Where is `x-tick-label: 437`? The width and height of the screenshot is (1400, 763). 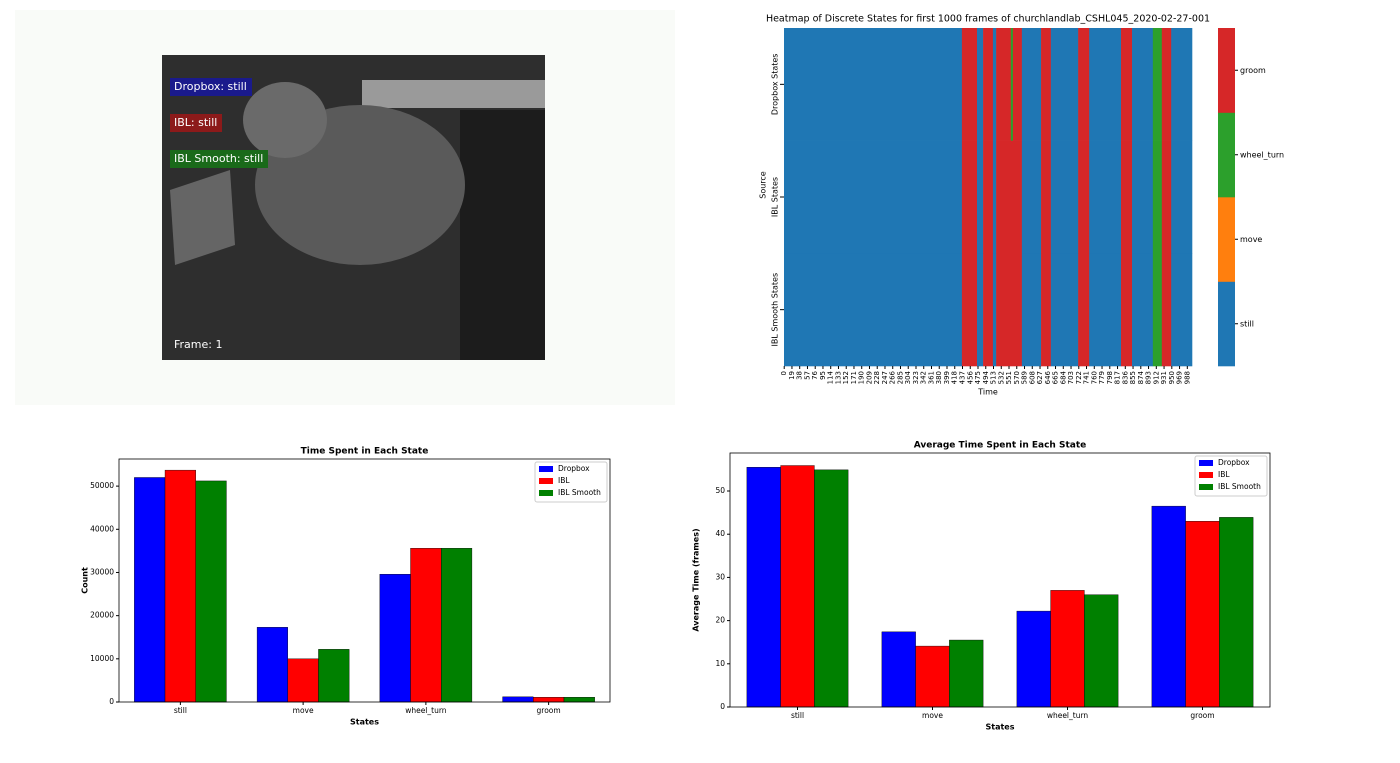
x-tick-label: 437 is located at coordinates (963, 377).